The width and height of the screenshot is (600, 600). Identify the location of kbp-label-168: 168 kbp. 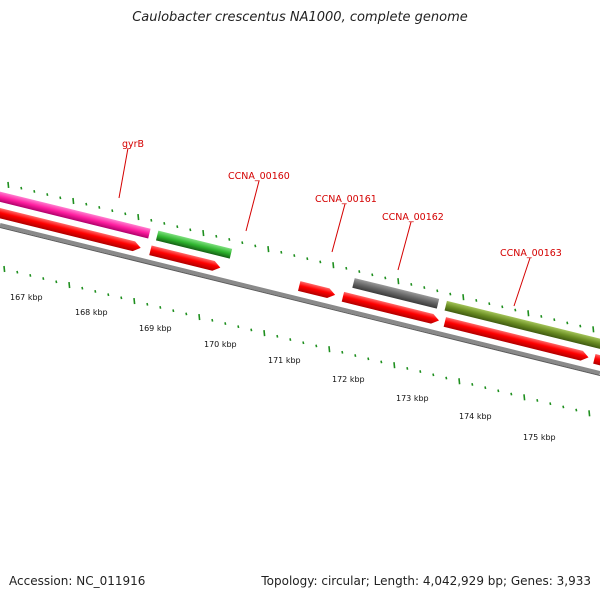
(91, 312).